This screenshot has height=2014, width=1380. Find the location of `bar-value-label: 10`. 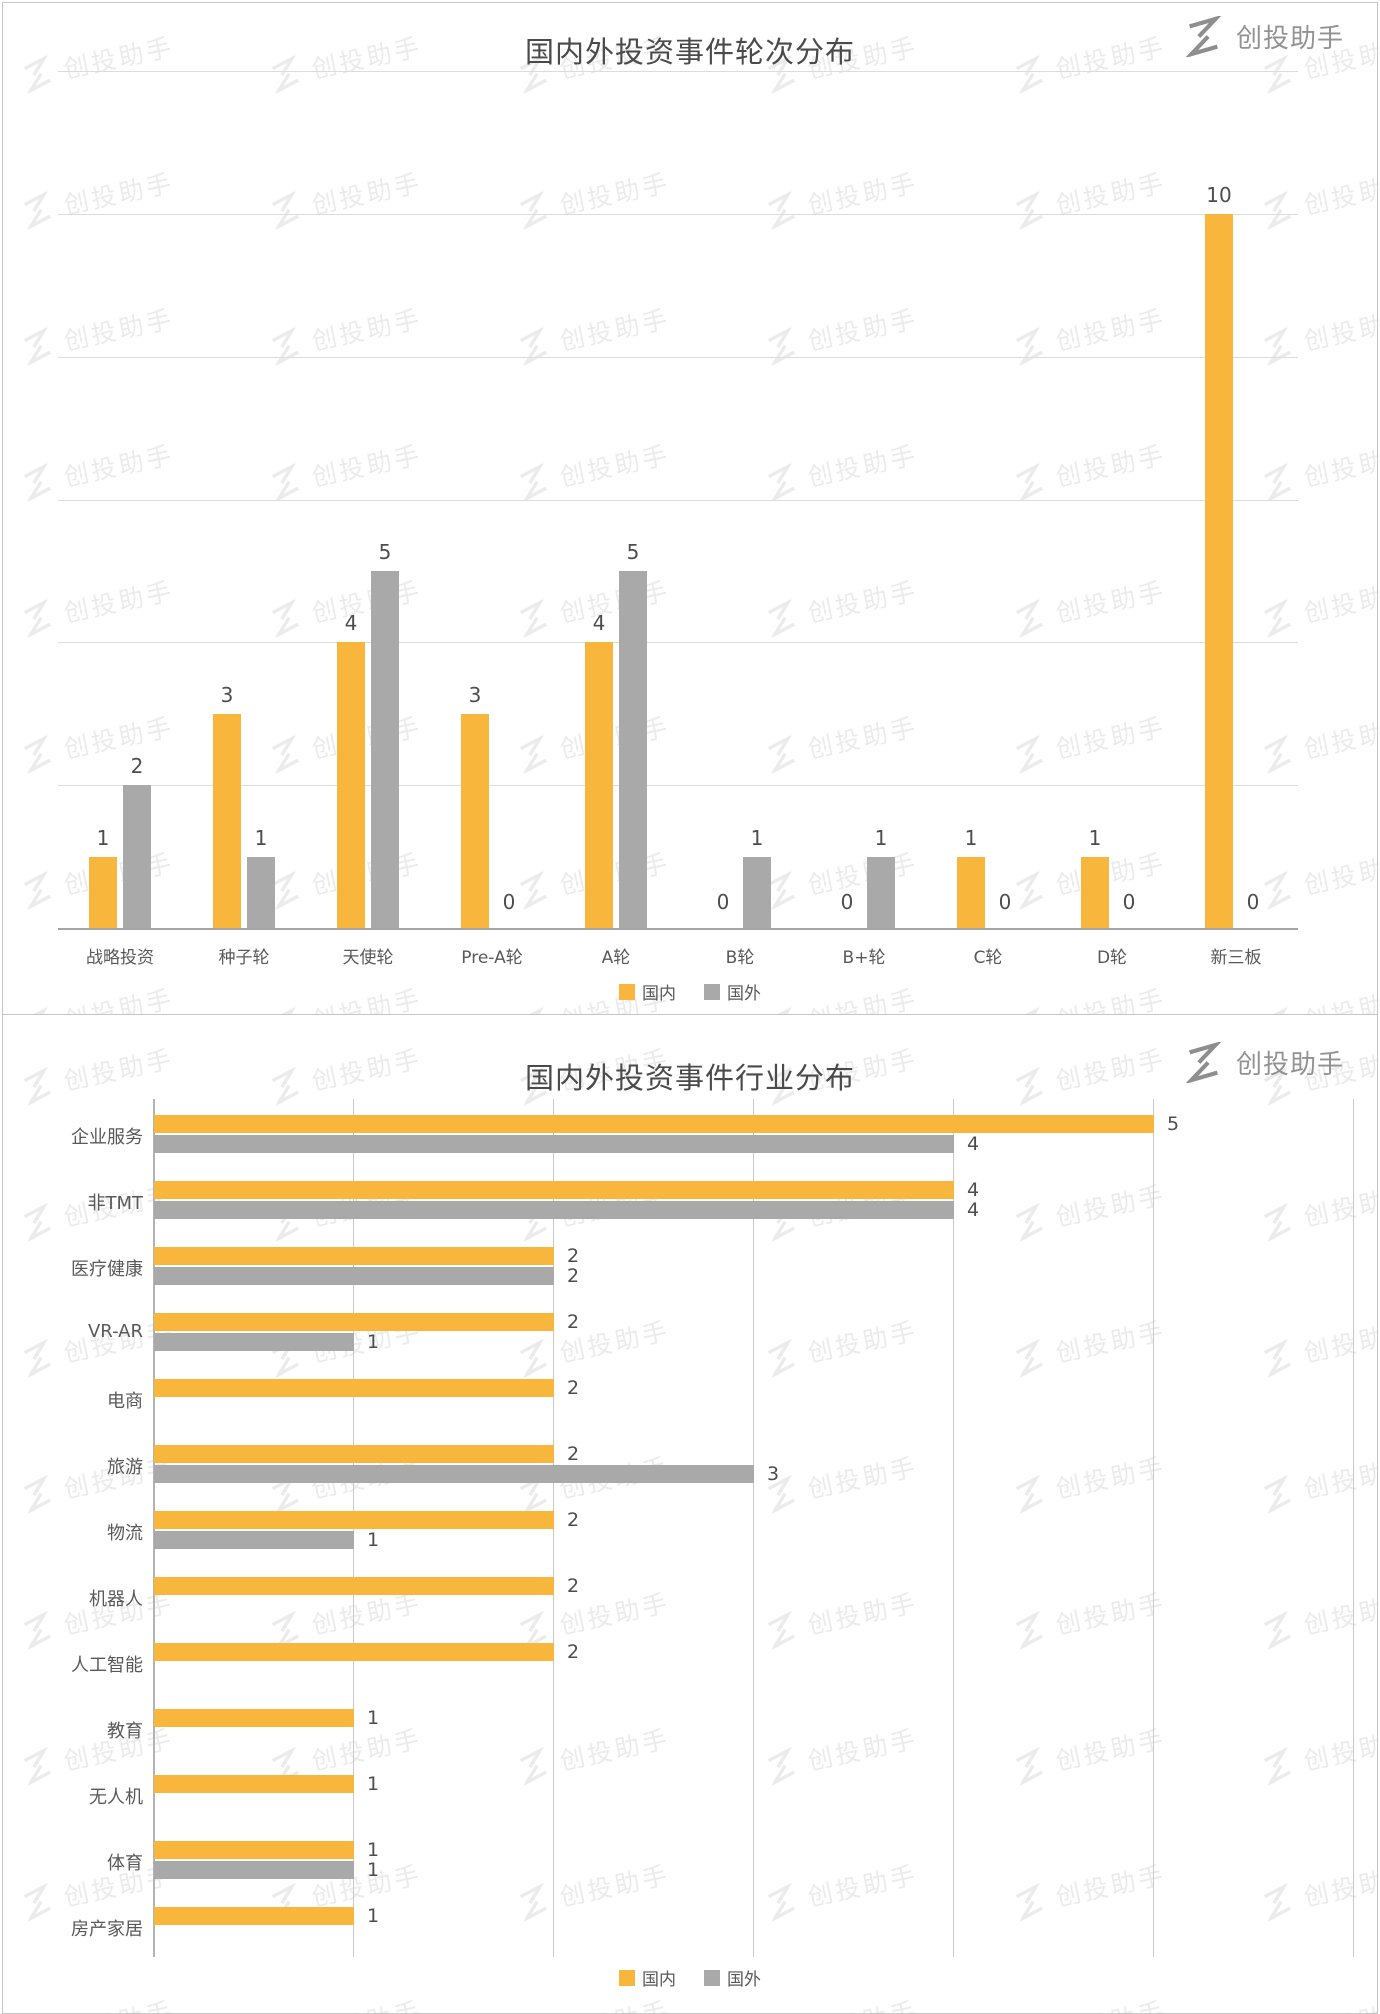

bar-value-label: 10 is located at coordinates (1219, 194).